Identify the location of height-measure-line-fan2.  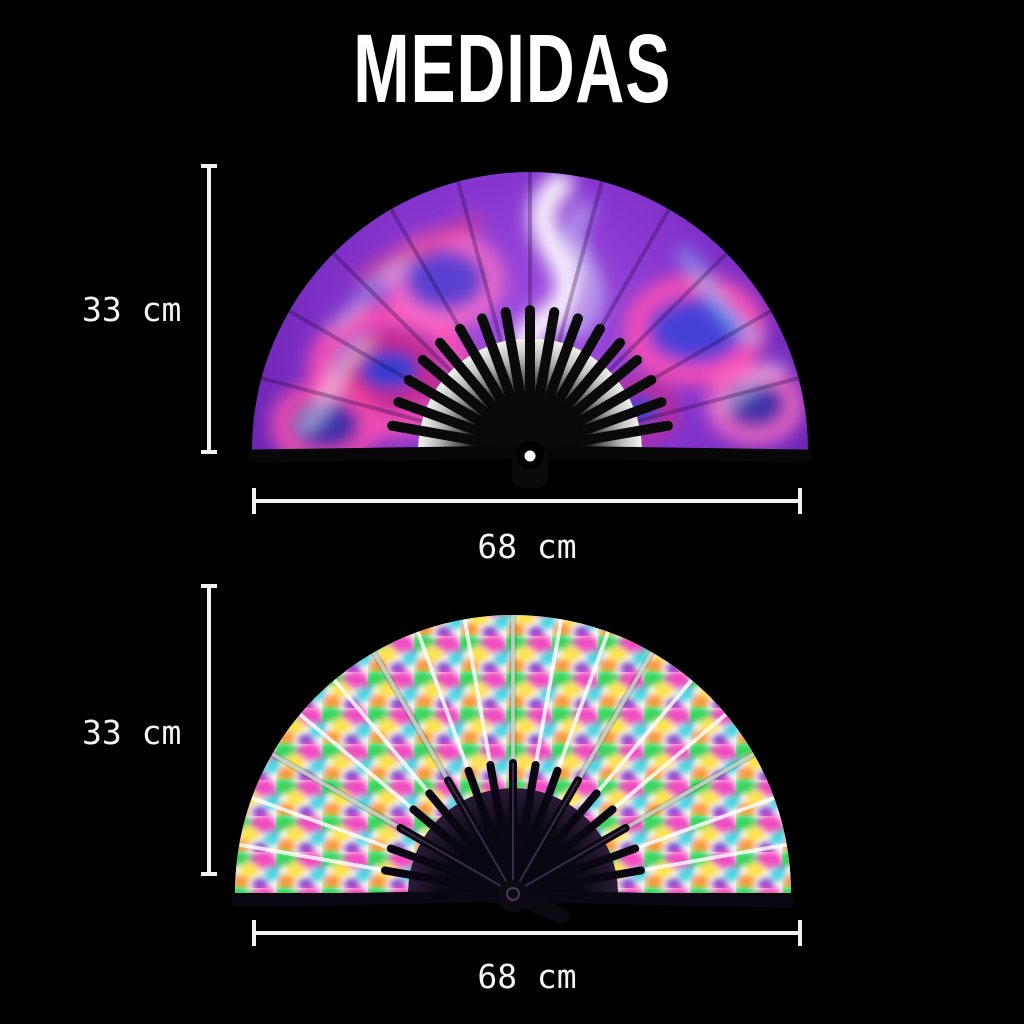
(209, 730).